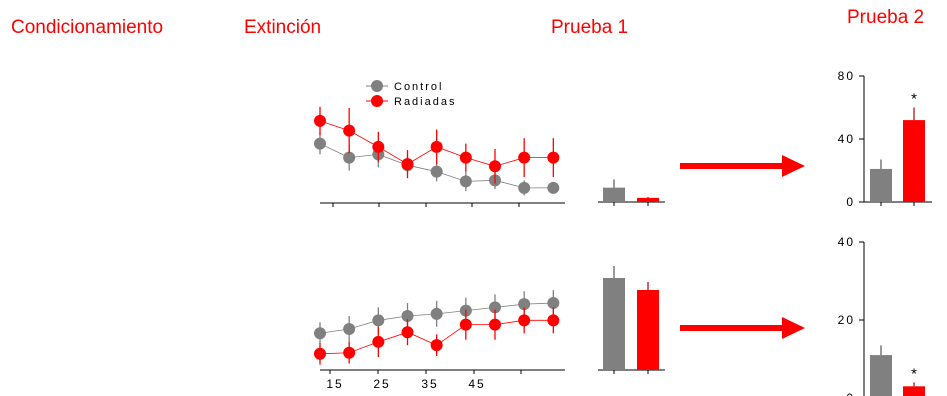  I want to click on legend-control-label: Control, so click(418, 87).